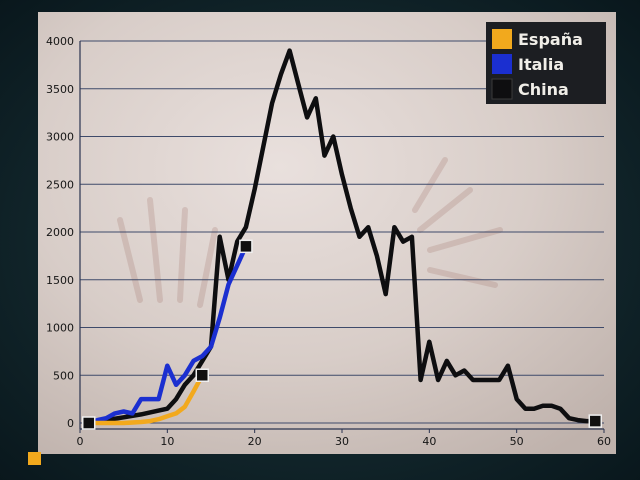 This screenshot has height=480, width=640. I want to click on legend-swatch-espaa, so click(502, 39).